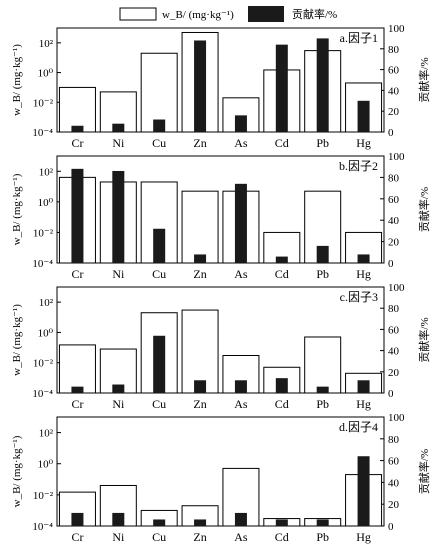 This screenshot has height=550, width=436. What do you see at coordinates (138, 14) in the screenshot?
I see `legend-open-swatch` at bounding box center [138, 14].